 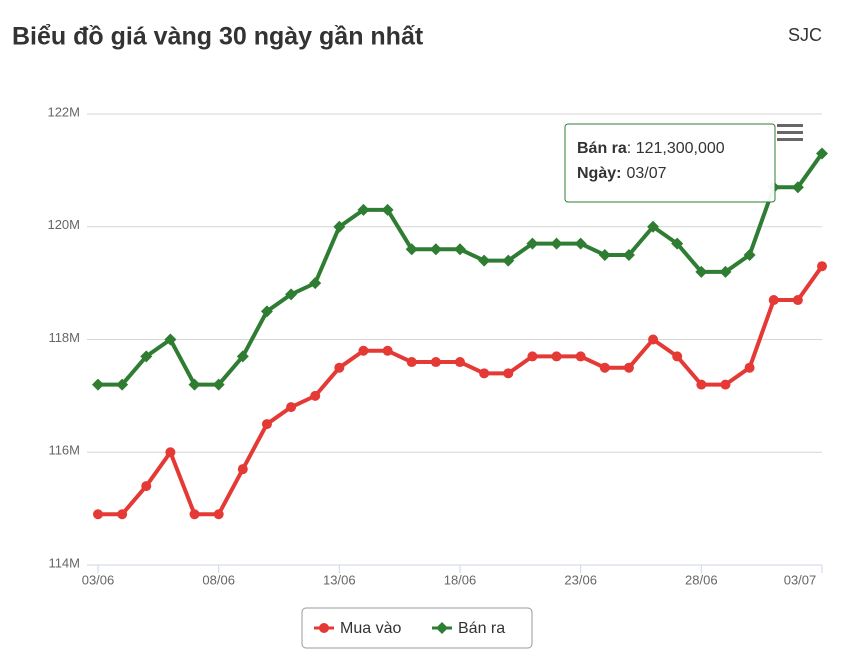 I want to click on tooltip: Bán ra: 121,300,000 Ngày: 03/07, so click(x=670, y=163).